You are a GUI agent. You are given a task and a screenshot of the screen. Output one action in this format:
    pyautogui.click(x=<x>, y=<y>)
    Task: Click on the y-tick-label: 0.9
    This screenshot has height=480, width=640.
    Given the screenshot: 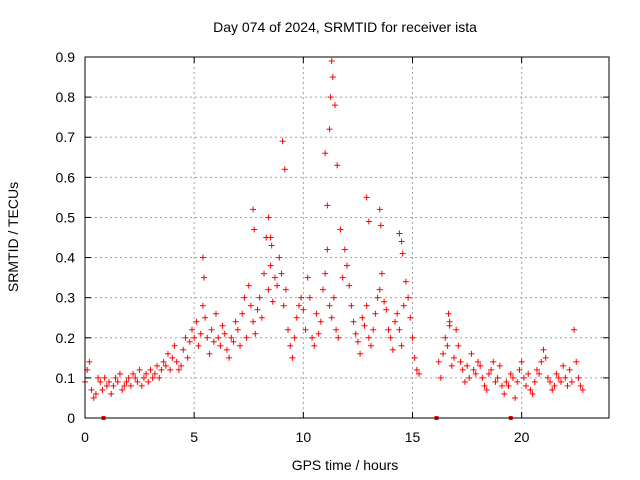 What is the action you would take?
    pyautogui.click(x=66, y=57)
    